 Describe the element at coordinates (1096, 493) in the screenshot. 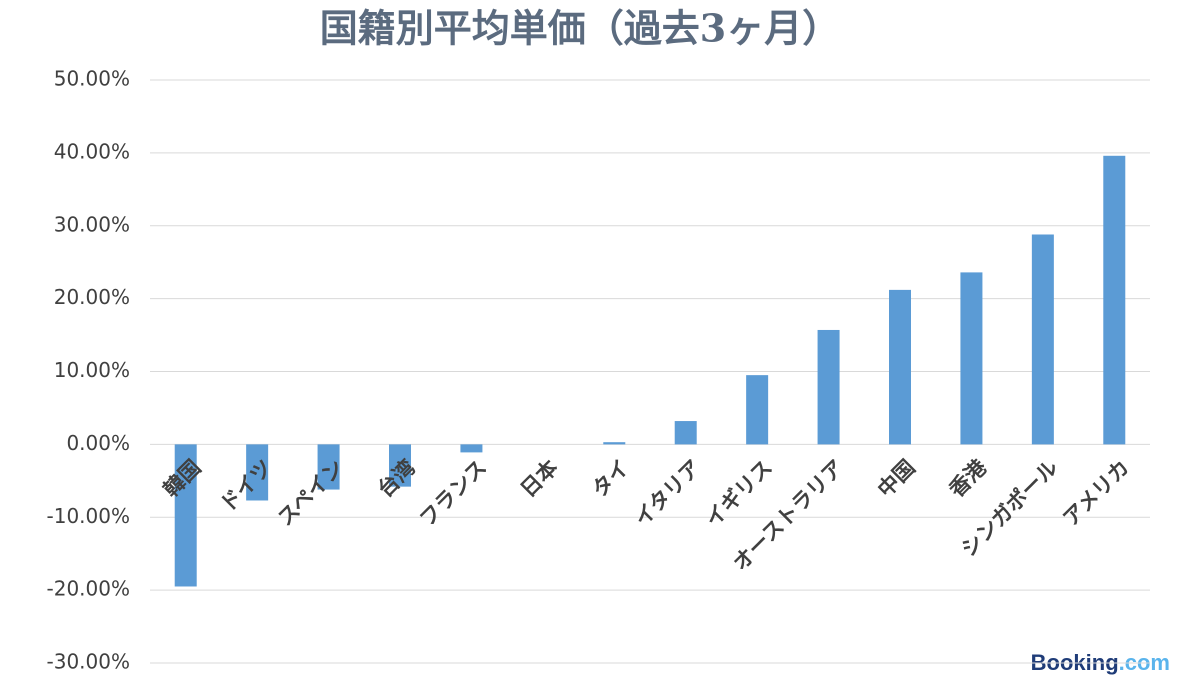

I see `x-tick-label: アメリカ` at that location.